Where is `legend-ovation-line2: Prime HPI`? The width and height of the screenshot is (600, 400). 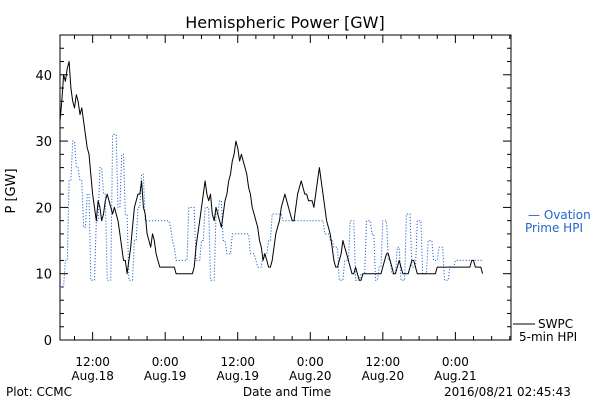 legend-ovation-line2: Prime HPI is located at coordinates (554, 228).